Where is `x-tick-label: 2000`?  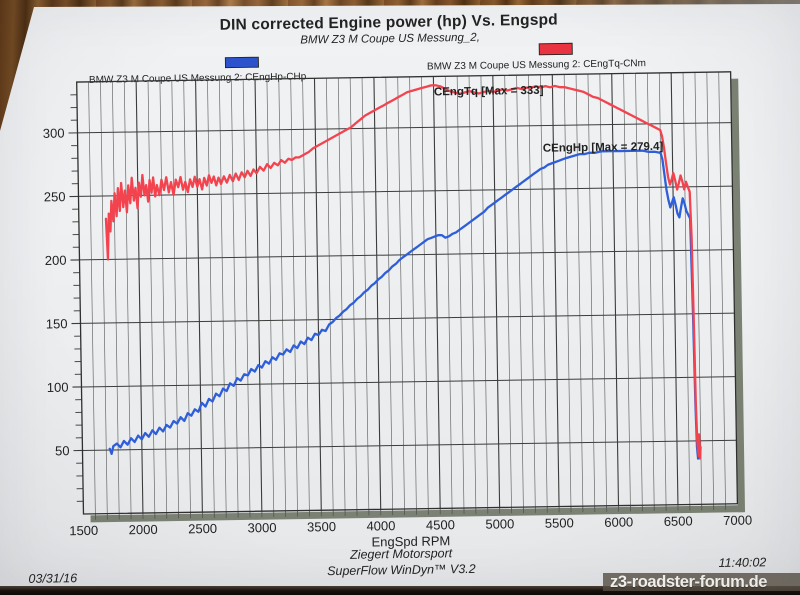 x-tick-label: 2000 is located at coordinates (143, 529).